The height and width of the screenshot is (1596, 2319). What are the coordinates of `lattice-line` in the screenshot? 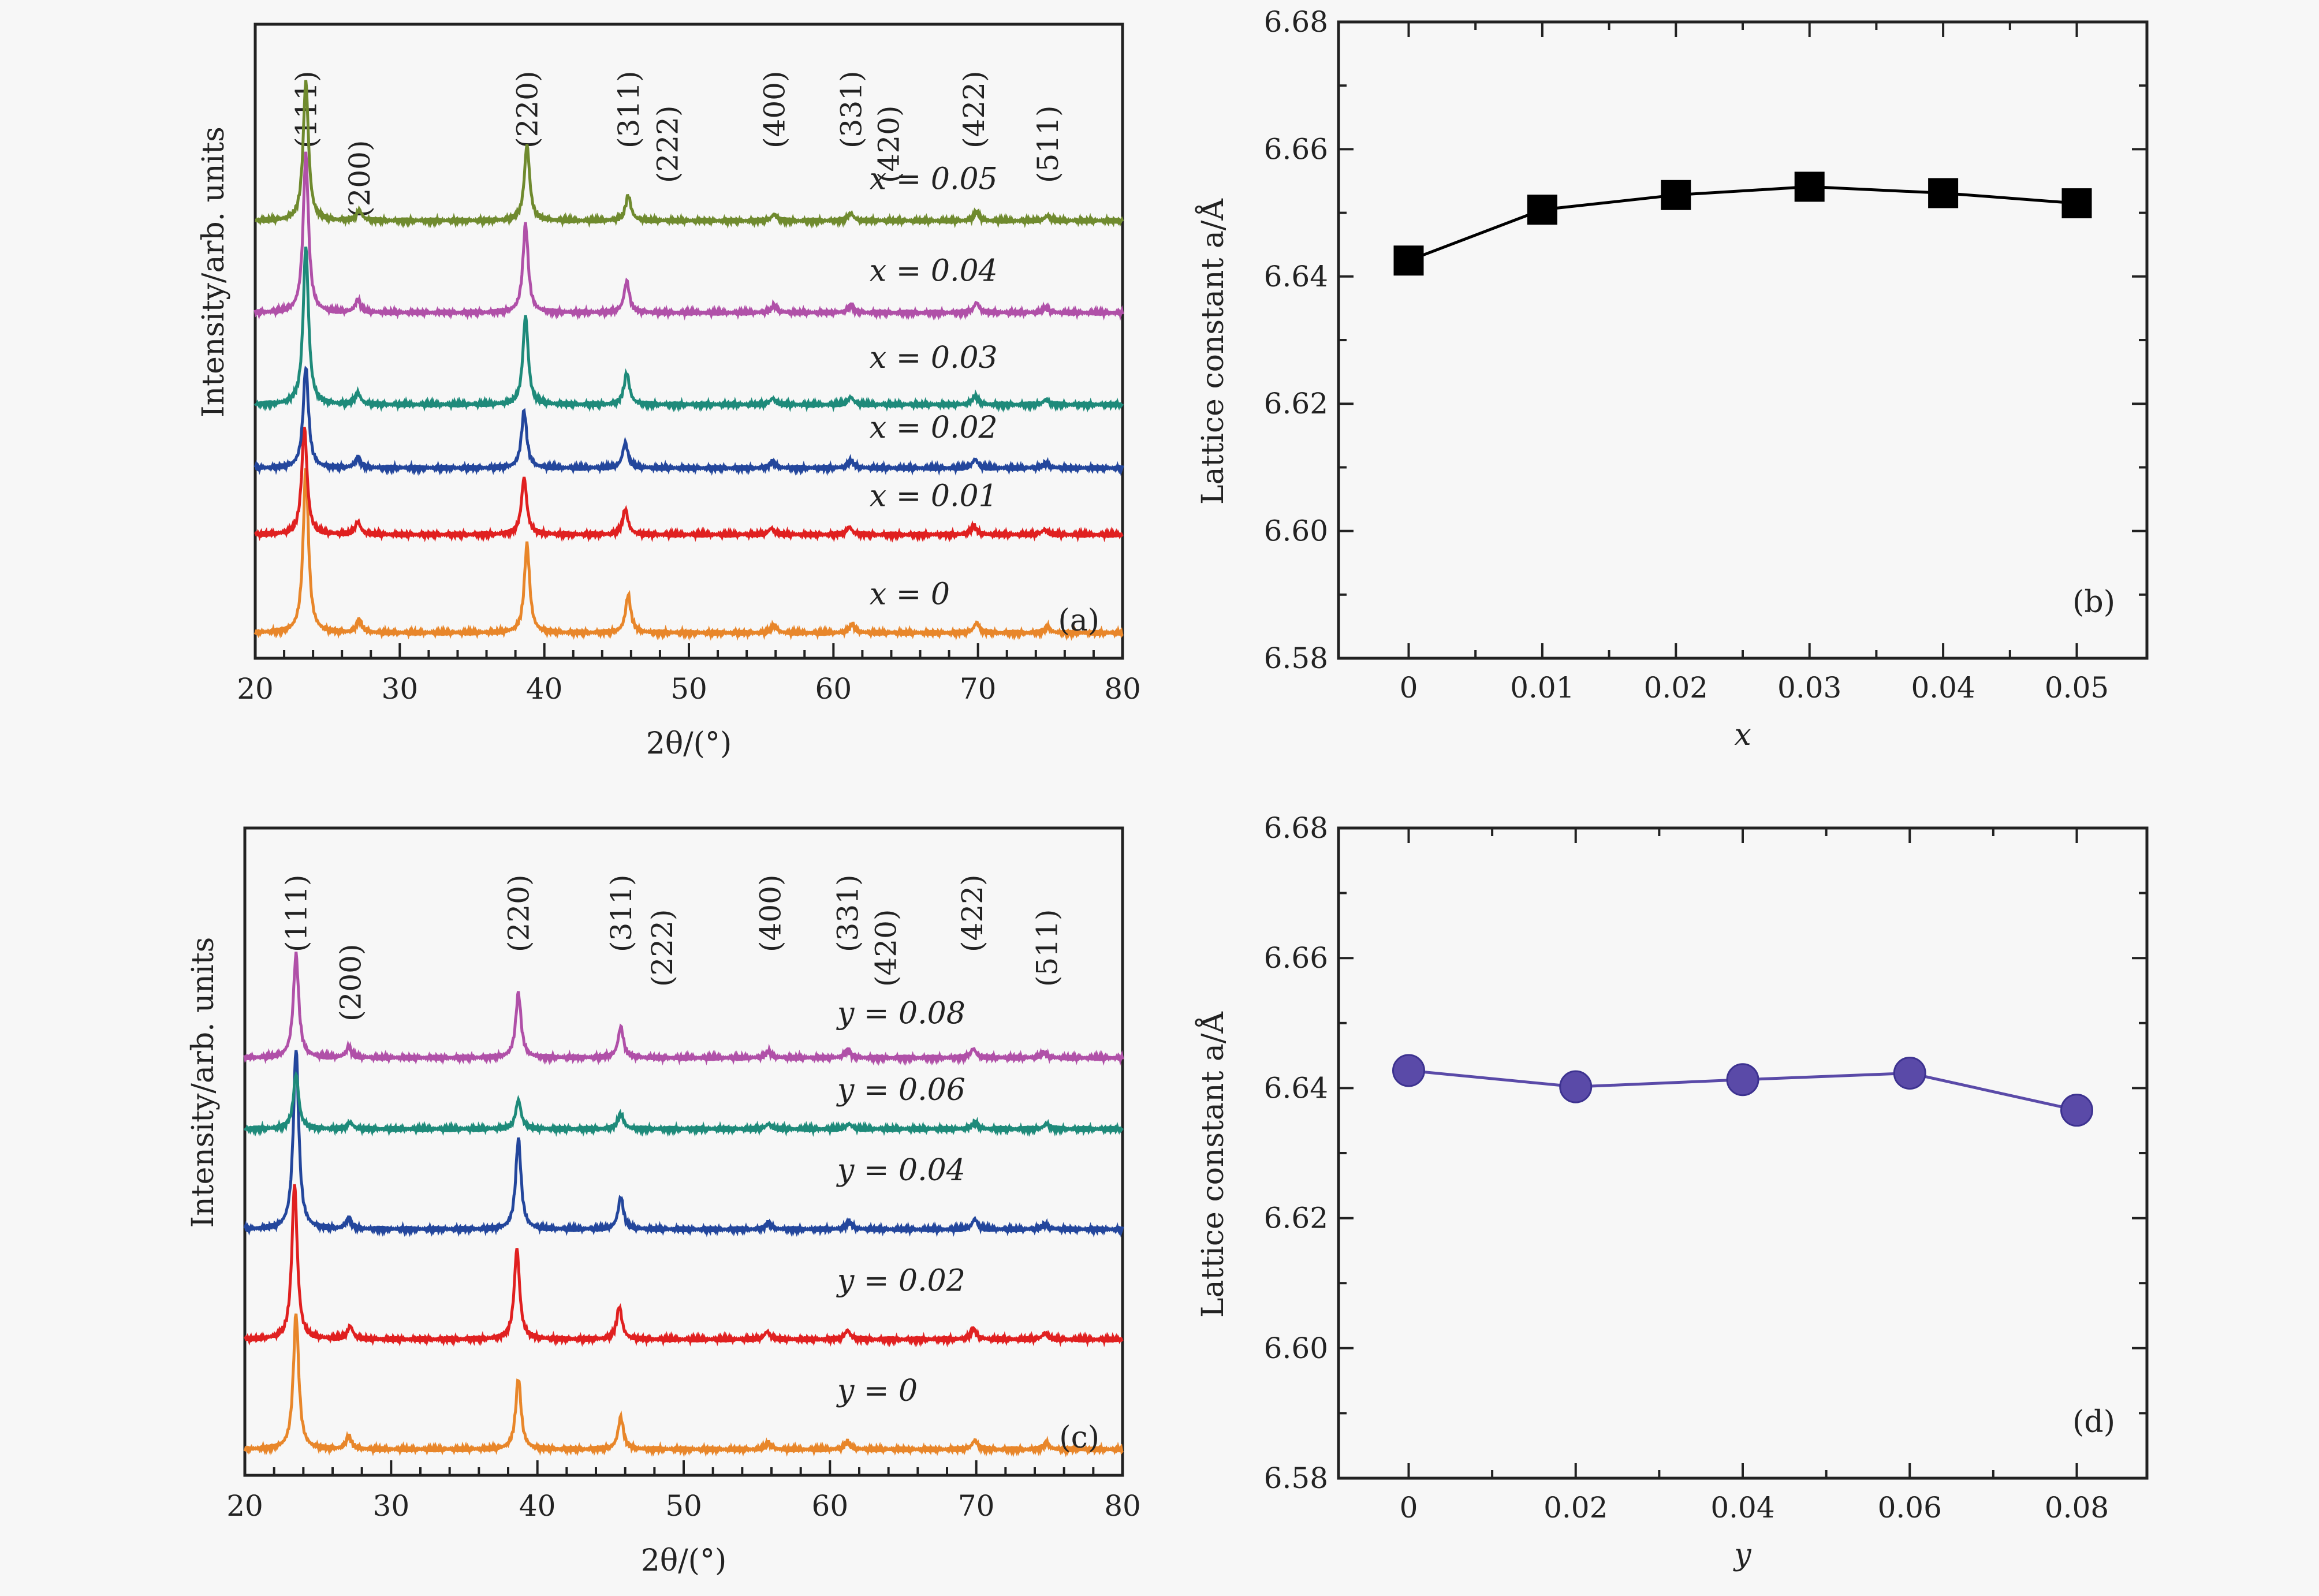 It's located at (1742, 223).